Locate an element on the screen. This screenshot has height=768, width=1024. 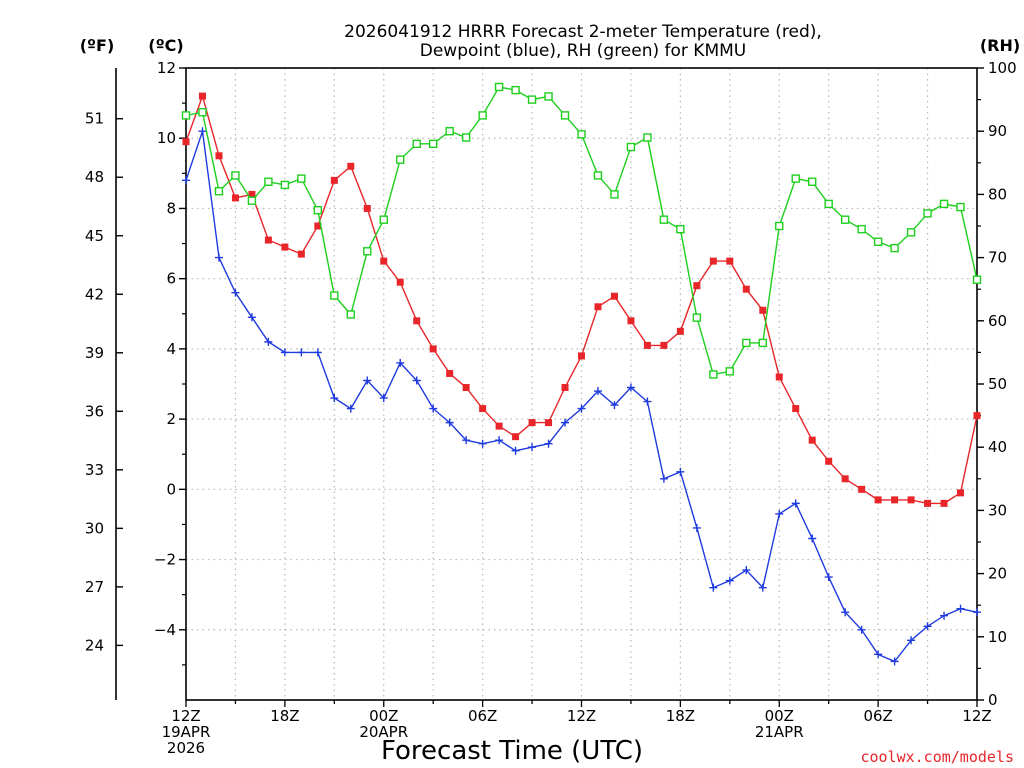
rh-tick-label: 20 is located at coordinates (997, 574).